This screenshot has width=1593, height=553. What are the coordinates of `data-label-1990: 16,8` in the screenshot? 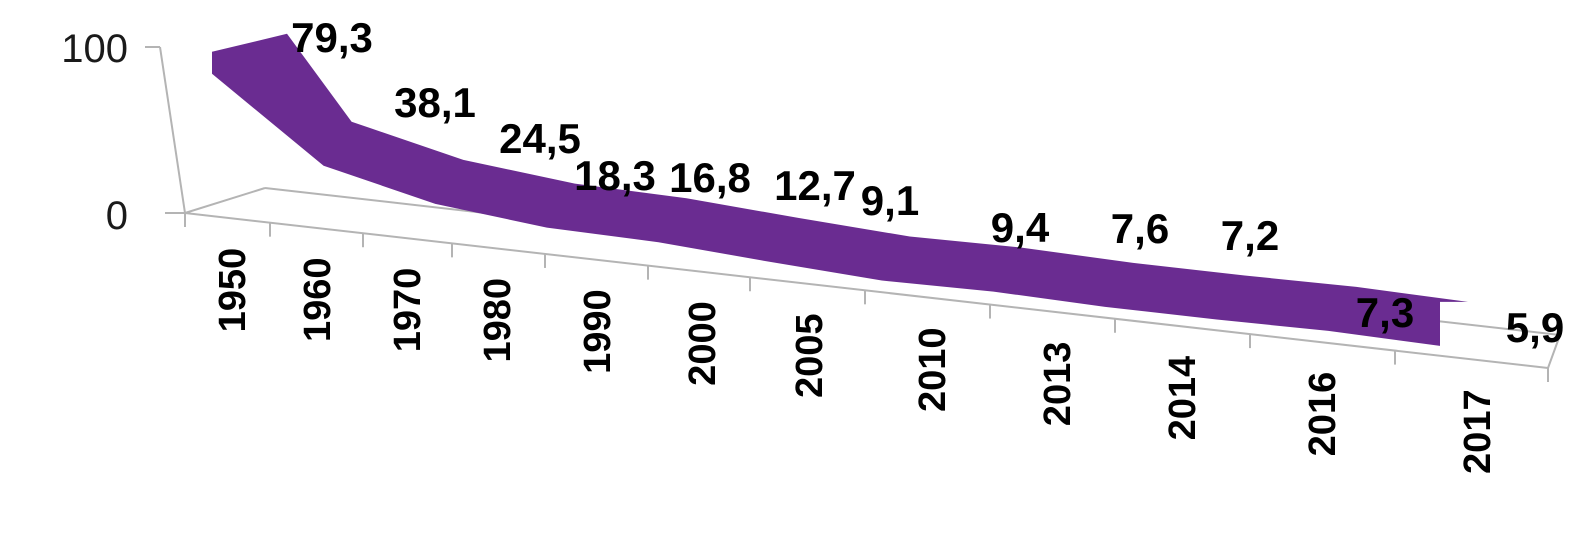 It's located at (710, 177).